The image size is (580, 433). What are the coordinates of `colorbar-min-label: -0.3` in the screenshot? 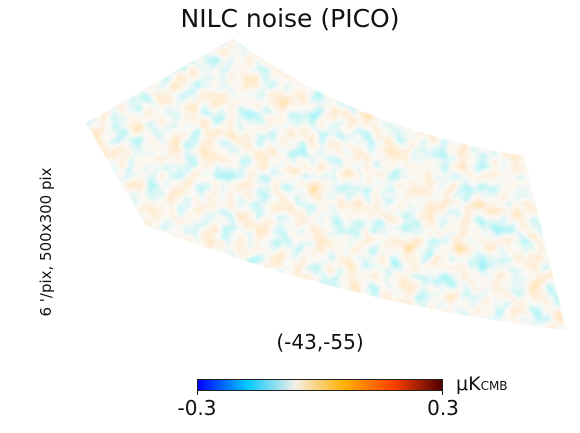 It's located at (197, 408).